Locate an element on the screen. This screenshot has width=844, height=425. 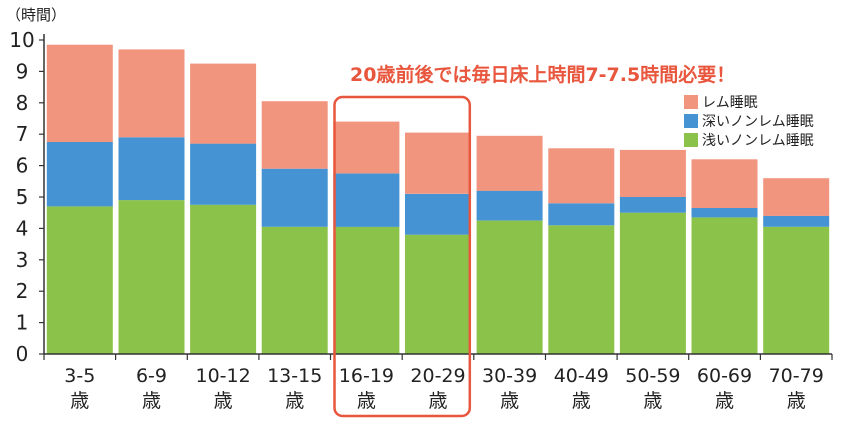
y-axis-unit-label: （時間） is located at coordinates (36, 15).